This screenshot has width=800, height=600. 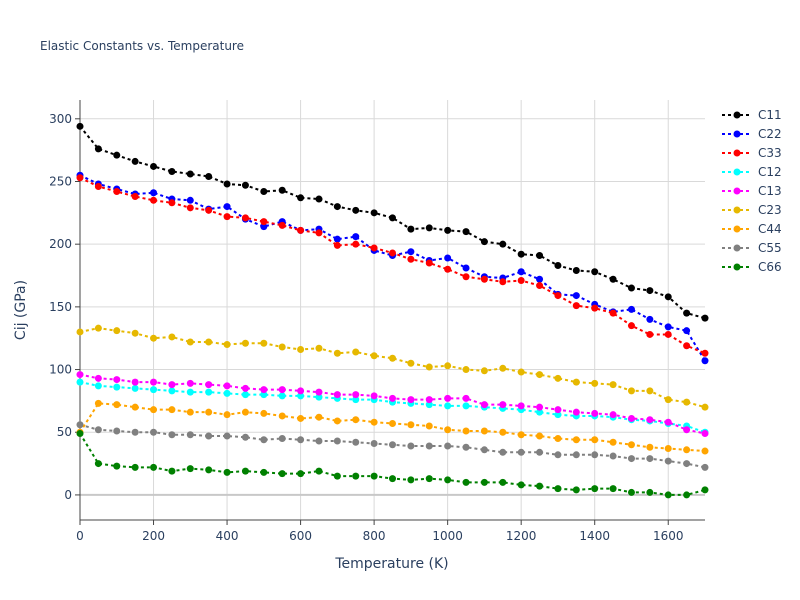 I want to click on x-ticks: 0 200 400 600 800 1000 1200 1400 1600, so click(x=379, y=536).